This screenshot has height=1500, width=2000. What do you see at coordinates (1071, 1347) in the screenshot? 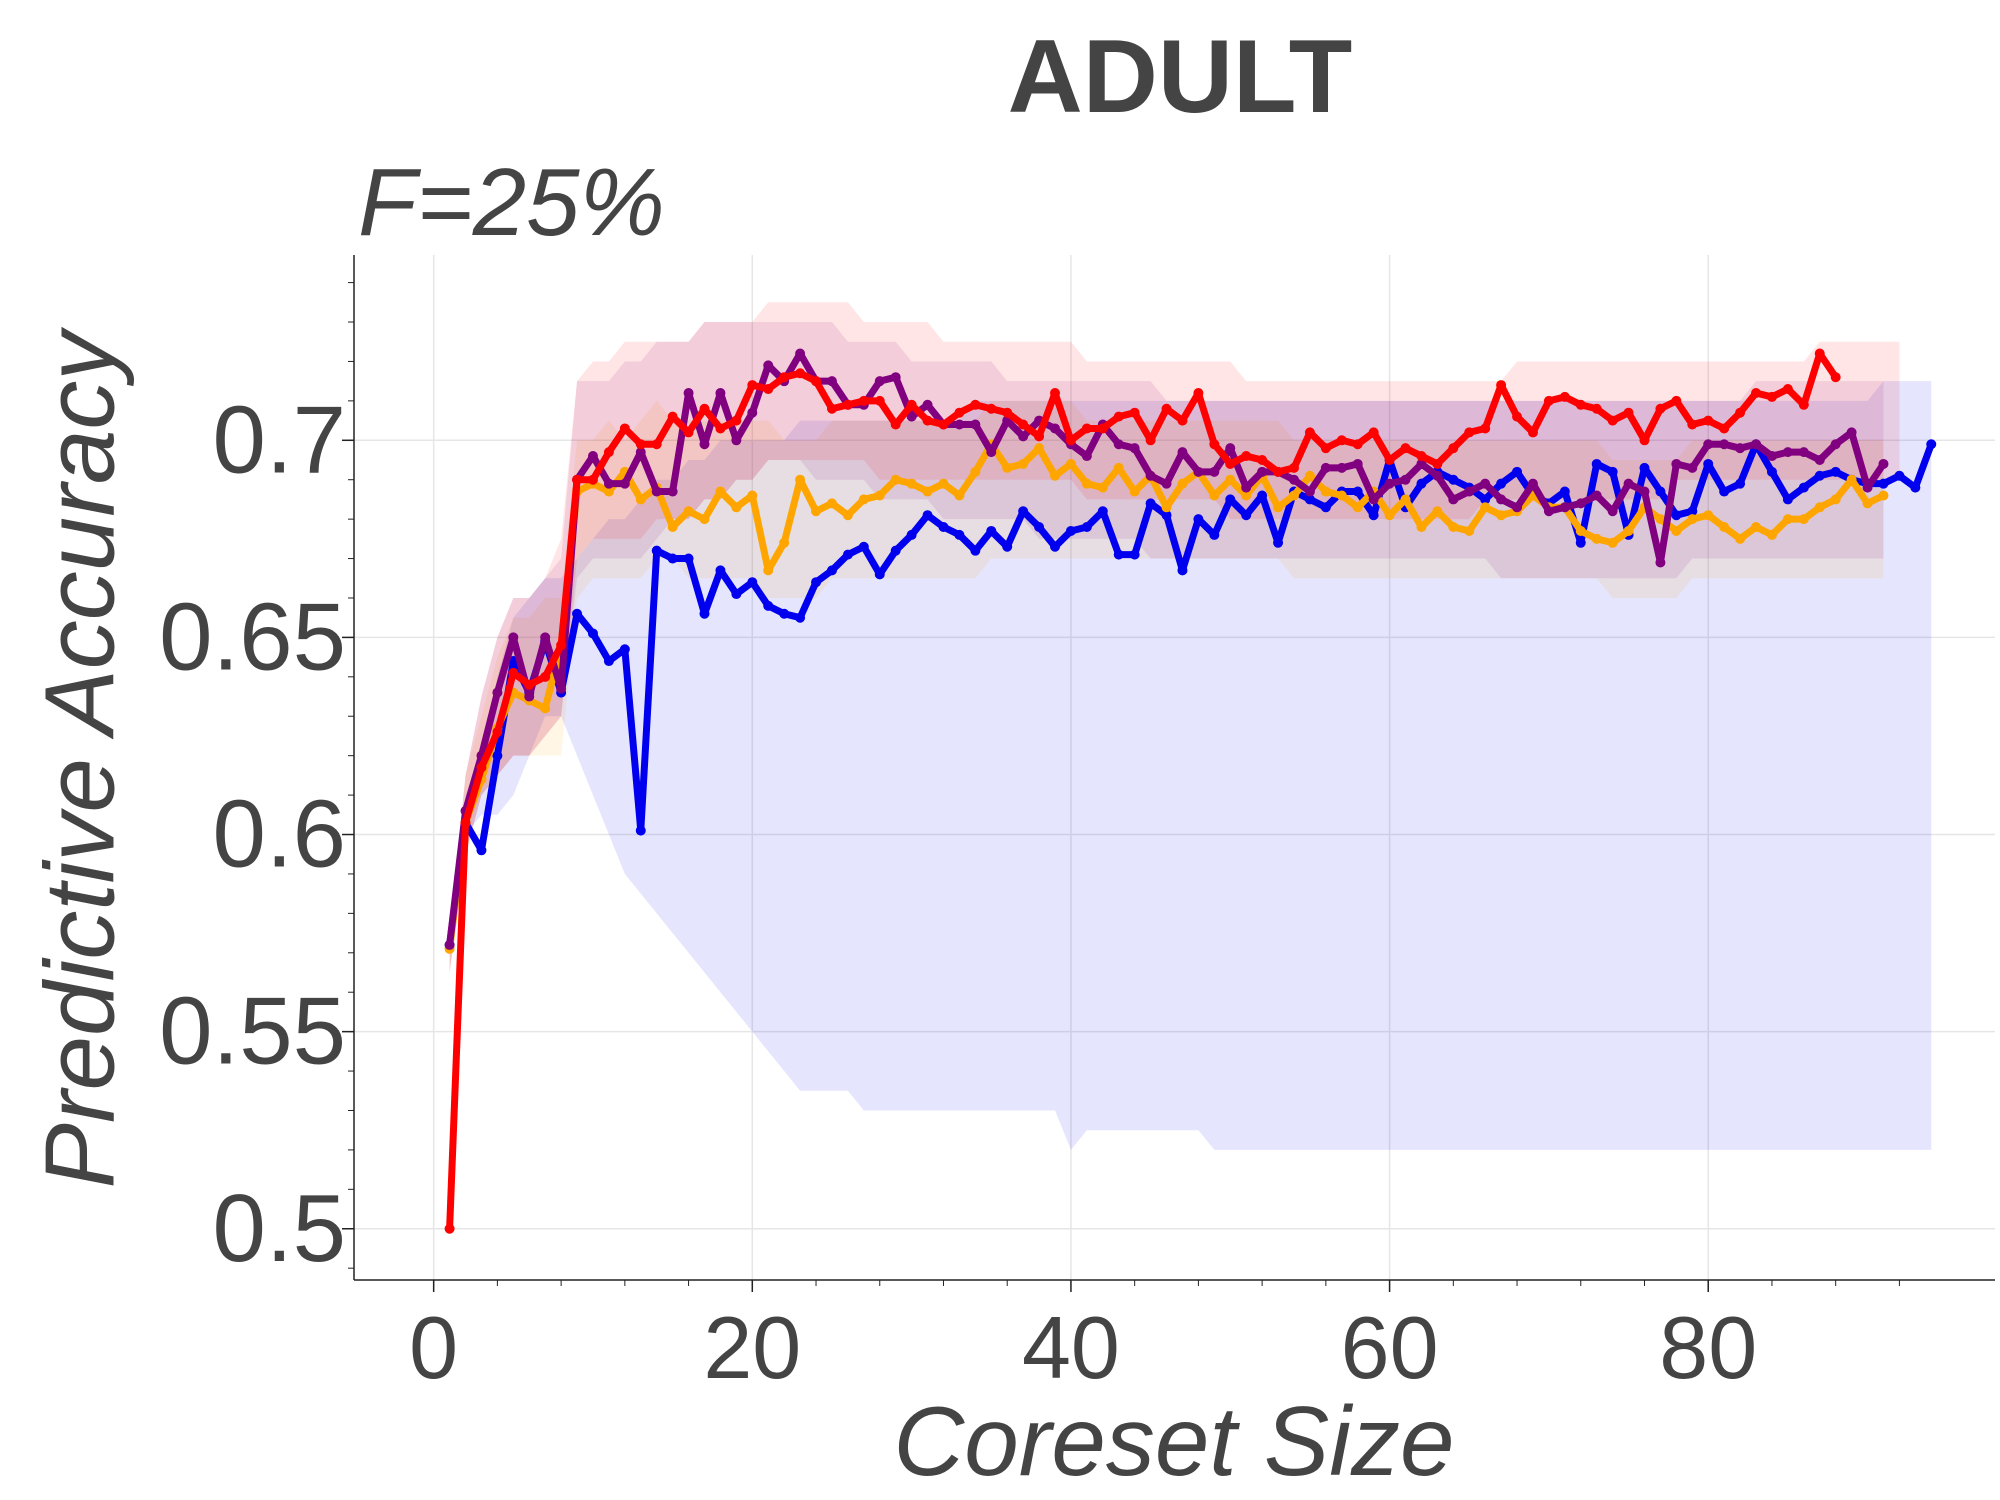
I see `x-tick-label: 40` at bounding box center [1071, 1347].